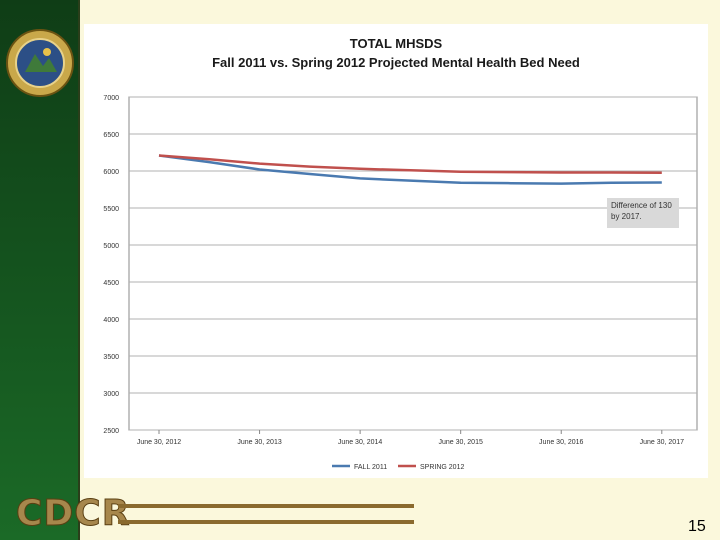 Image resolution: width=720 pixels, height=540 pixels. I want to click on series-line-fall-2011, so click(410, 169).